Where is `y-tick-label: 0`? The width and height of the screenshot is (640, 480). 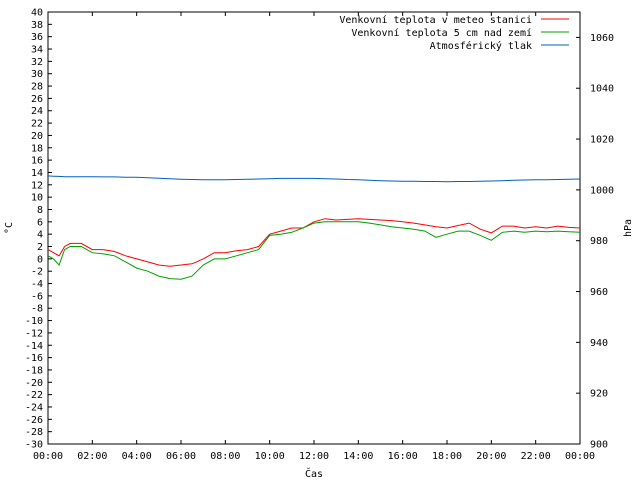
y-tick-label: 0 is located at coordinates (40, 259).